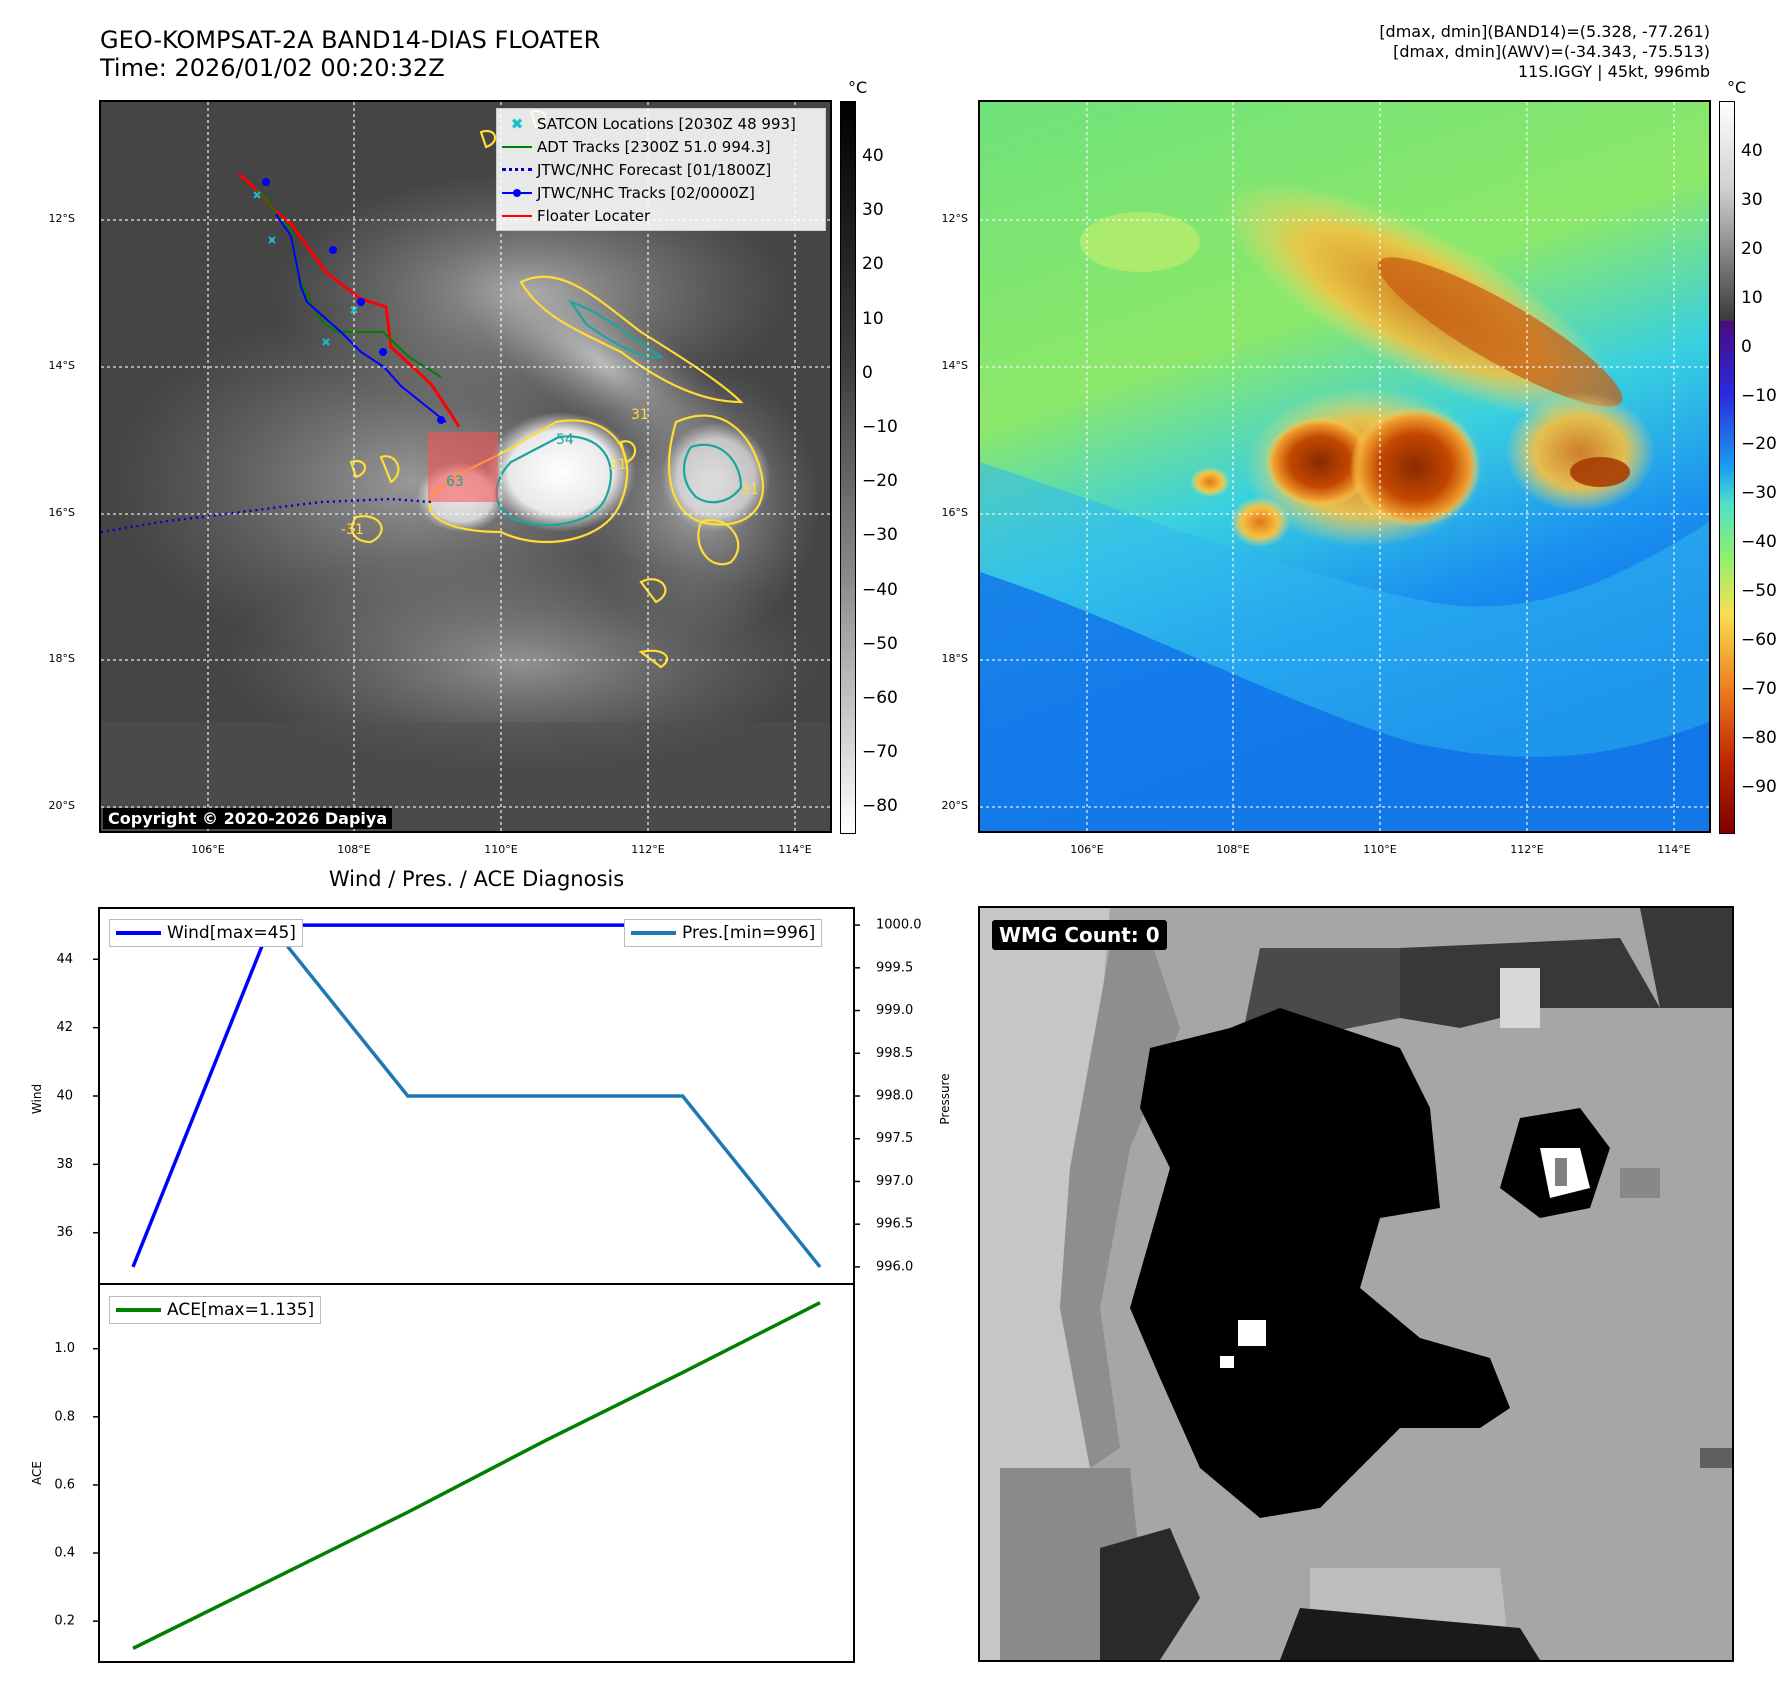 The height and width of the screenshot is (1690, 1792). I want to click on contour-label-1: 54, so click(565, 440).